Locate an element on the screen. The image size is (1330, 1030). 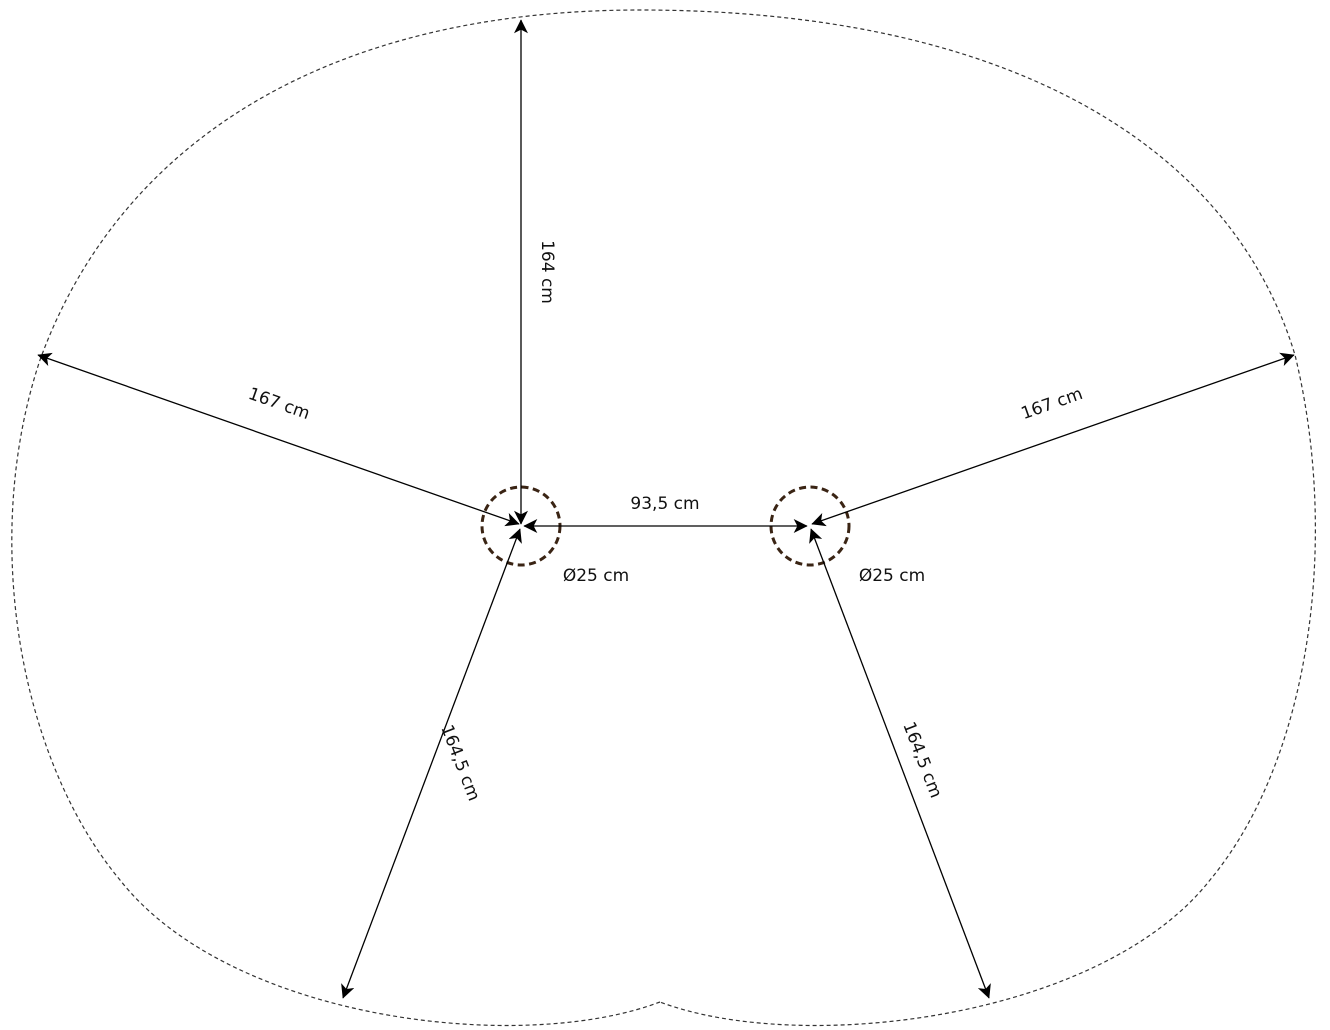
bottom-left-radius-arrow is located at coordinates (431, 763).